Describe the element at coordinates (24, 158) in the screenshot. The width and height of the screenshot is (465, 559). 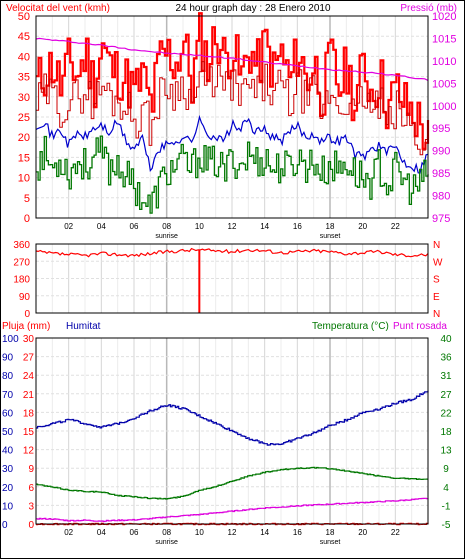
I see `left-tick-label: 15` at that location.